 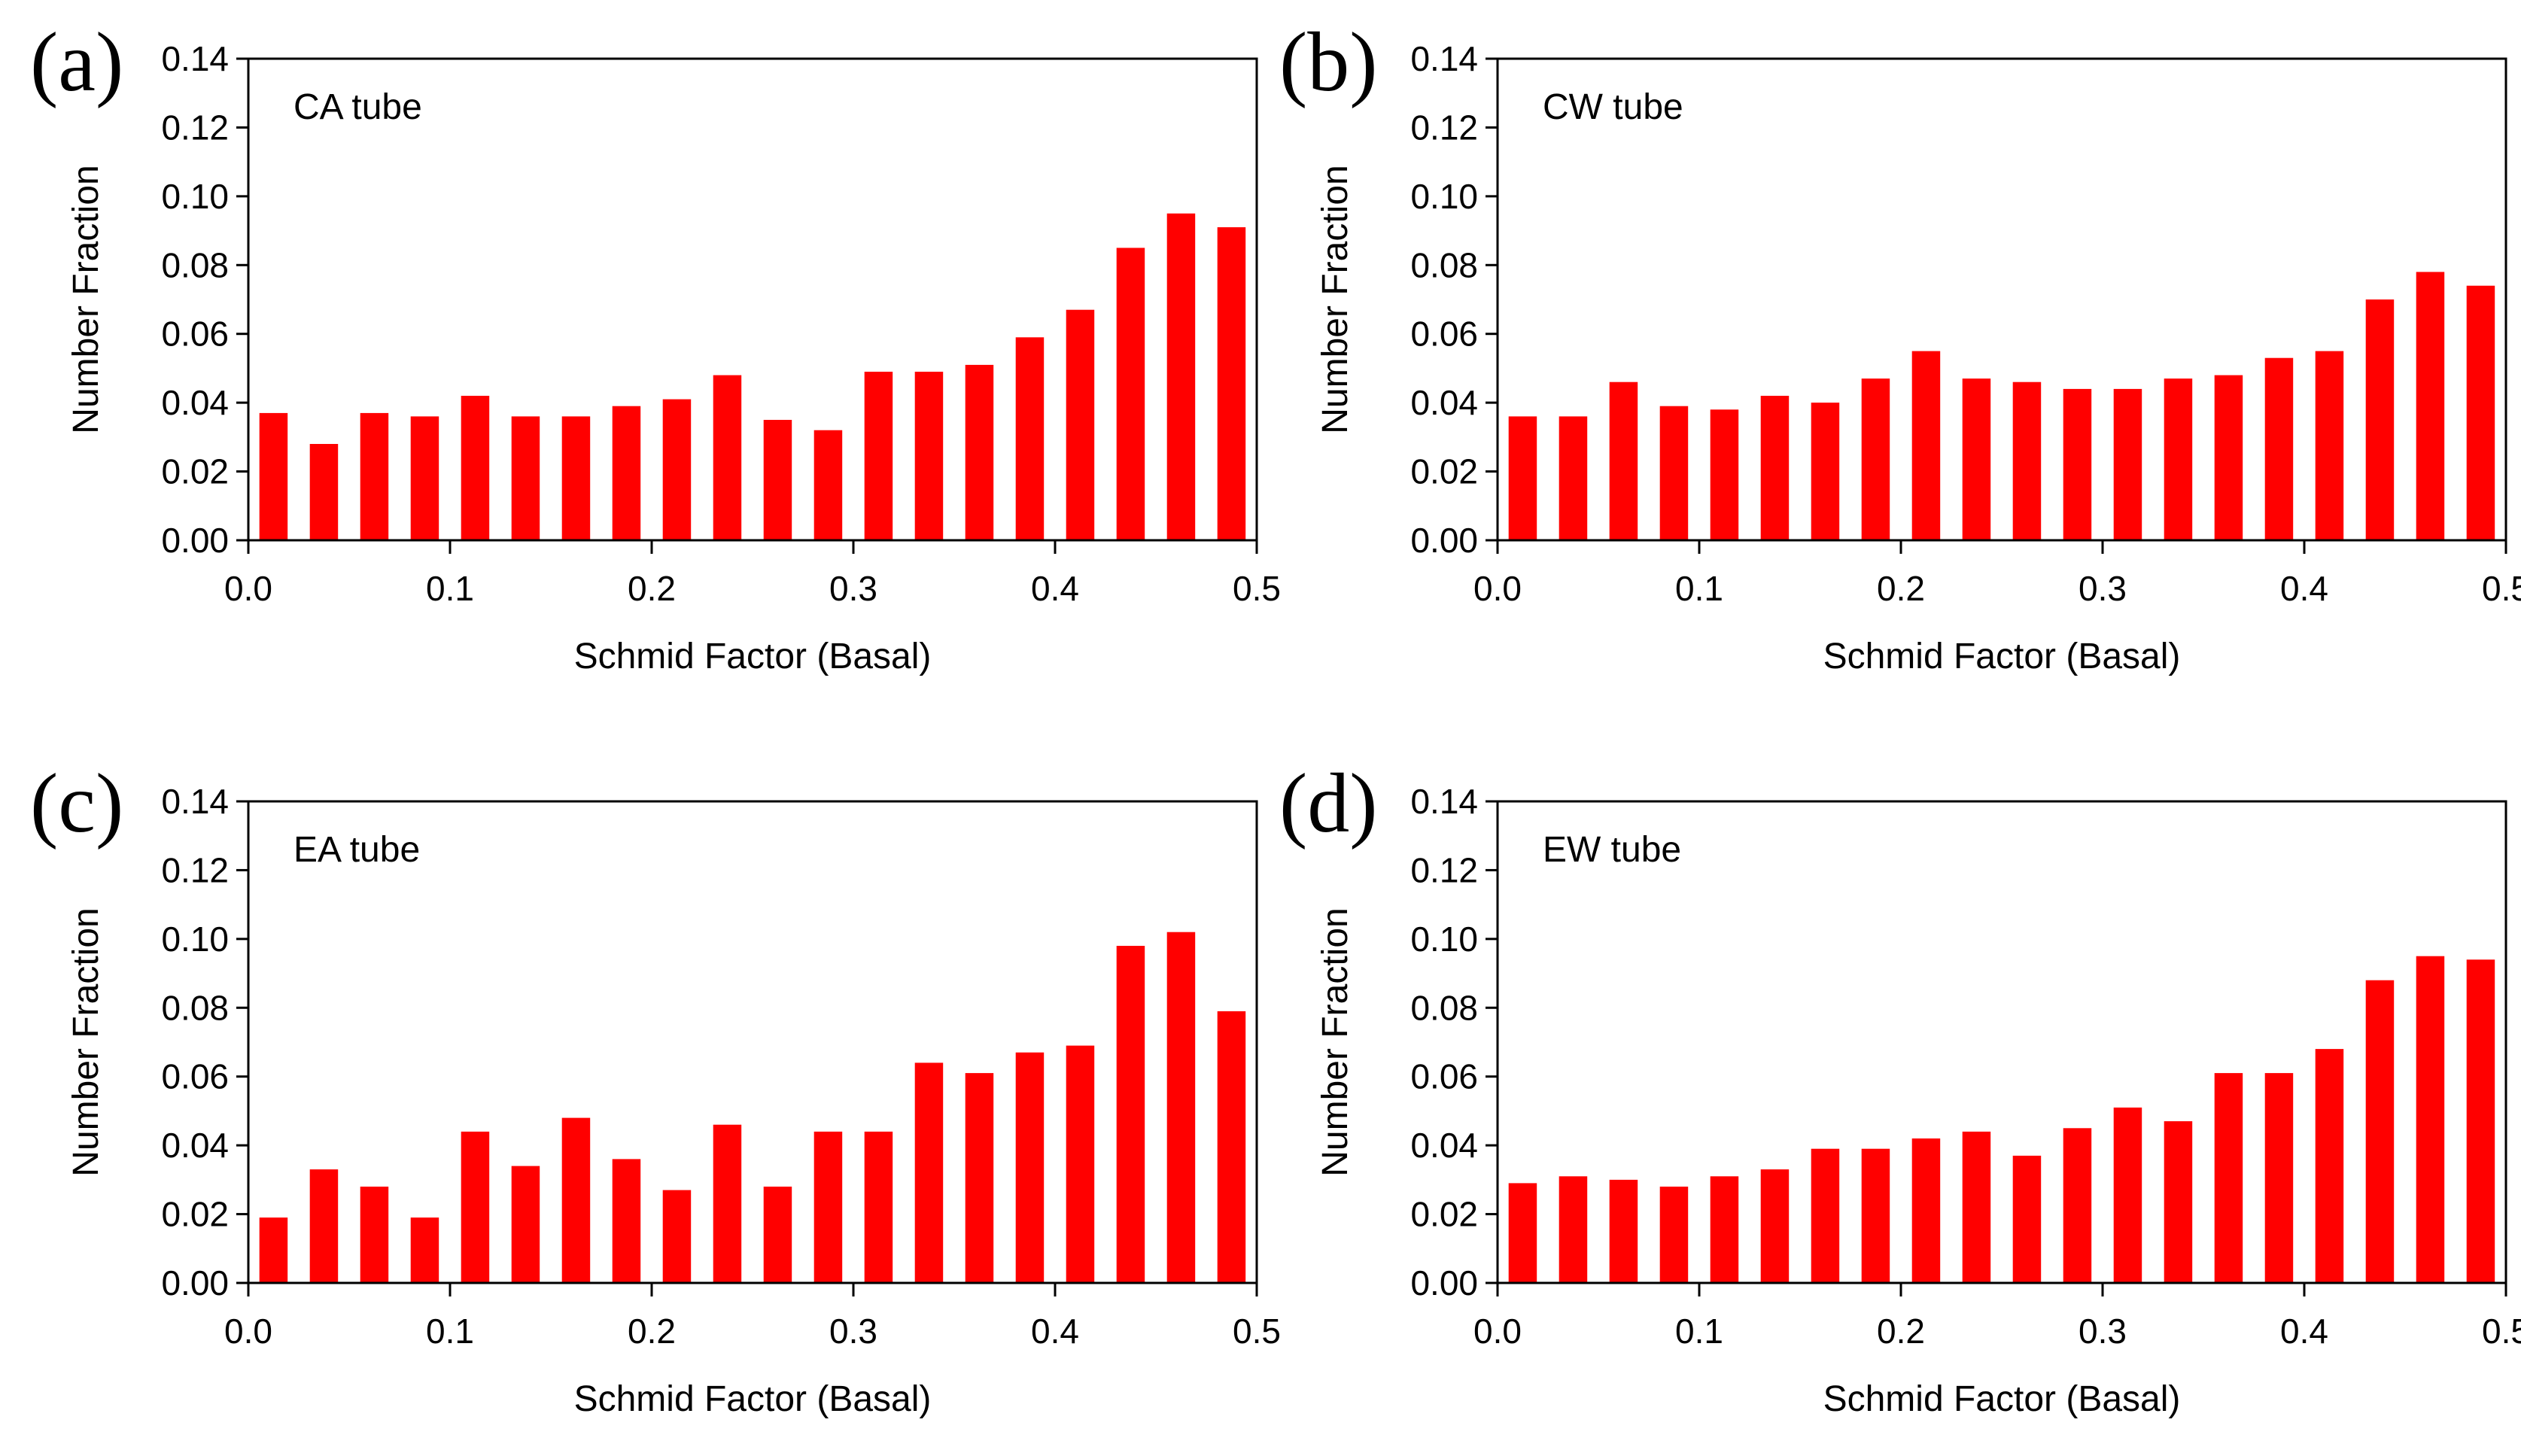 I want to click on panel-letter: (a), so click(x=76, y=62).